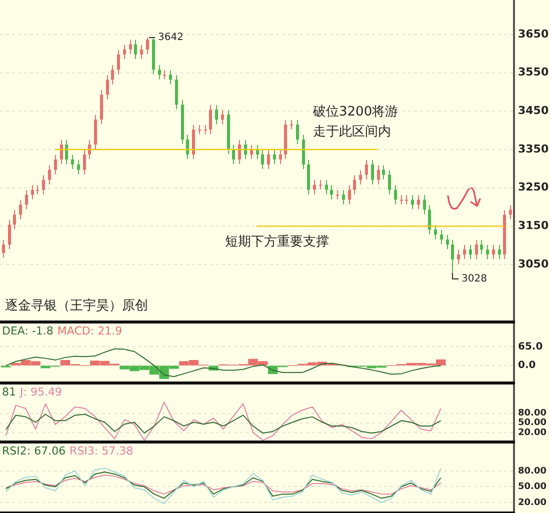 The image size is (550, 513). What do you see at coordinates (527, 366) in the screenshot?
I see `y-tick-label: 0.0` at bounding box center [527, 366].